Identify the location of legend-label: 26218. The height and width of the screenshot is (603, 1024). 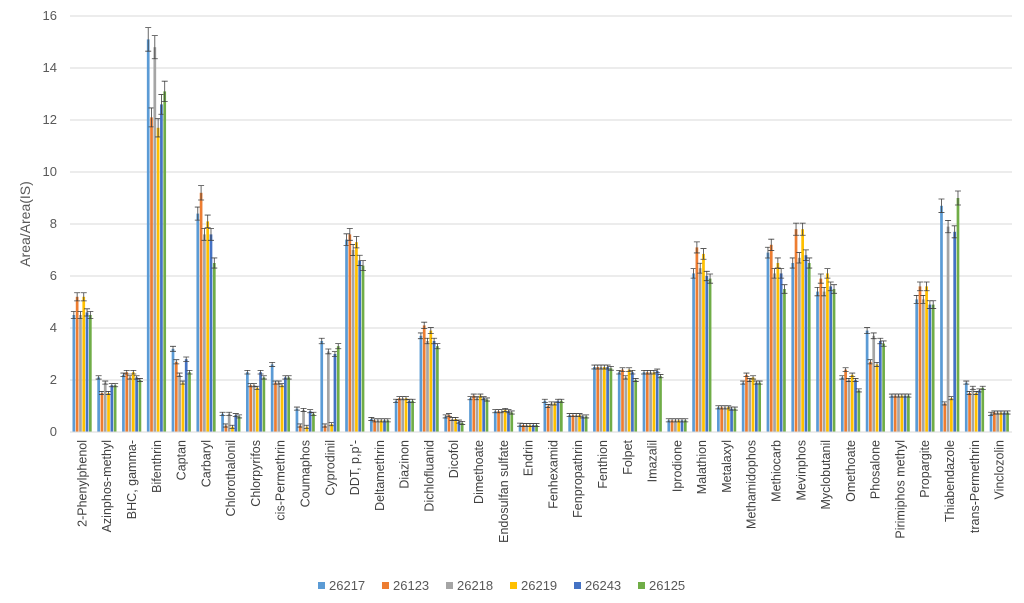
(475, 585).